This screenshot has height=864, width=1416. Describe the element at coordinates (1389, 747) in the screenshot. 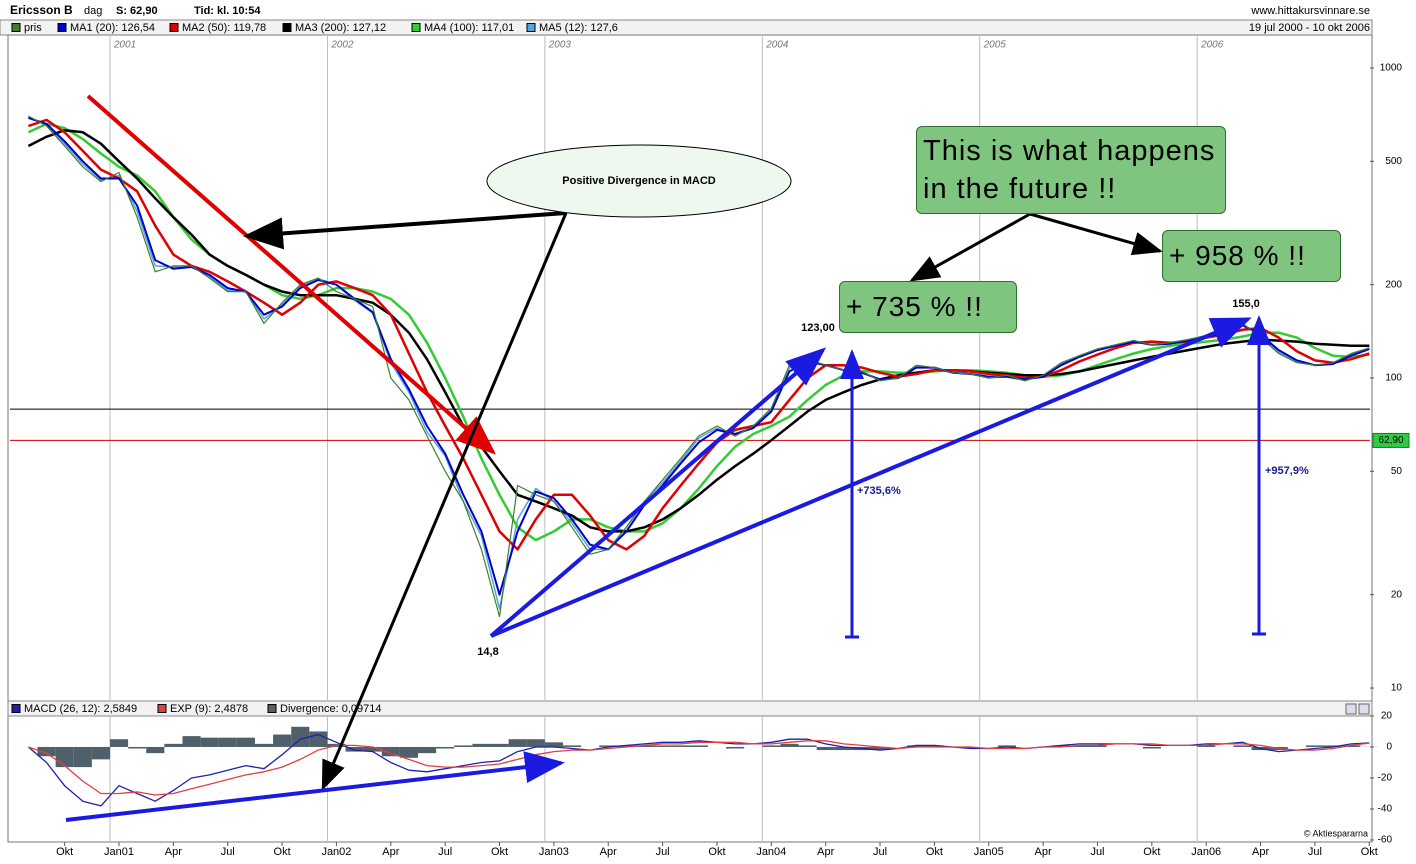

I see `y-tick-label: 0` at that location.